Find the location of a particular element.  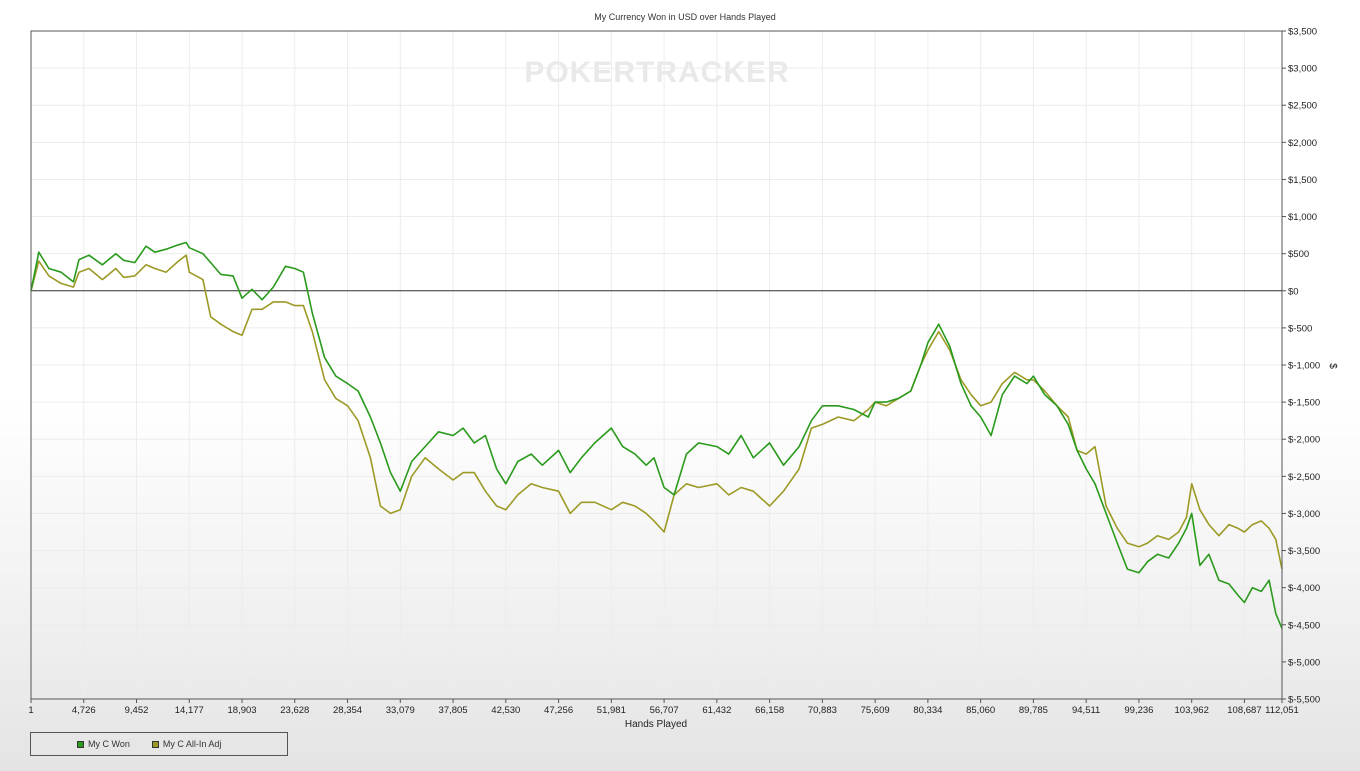

x-tick-label: 61,432 is located at coordinates (716, 710).